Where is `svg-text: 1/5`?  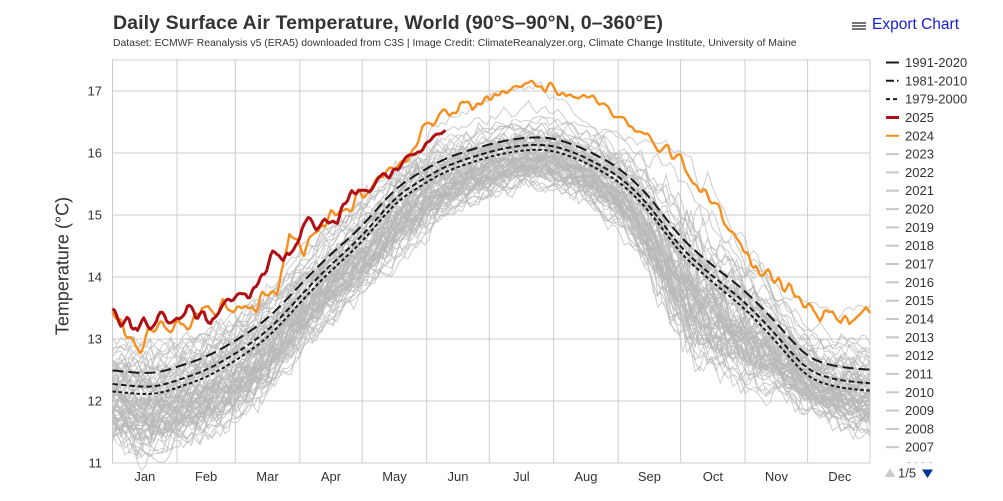
svg-text: 1/5 is located at coordinates (907, 473).